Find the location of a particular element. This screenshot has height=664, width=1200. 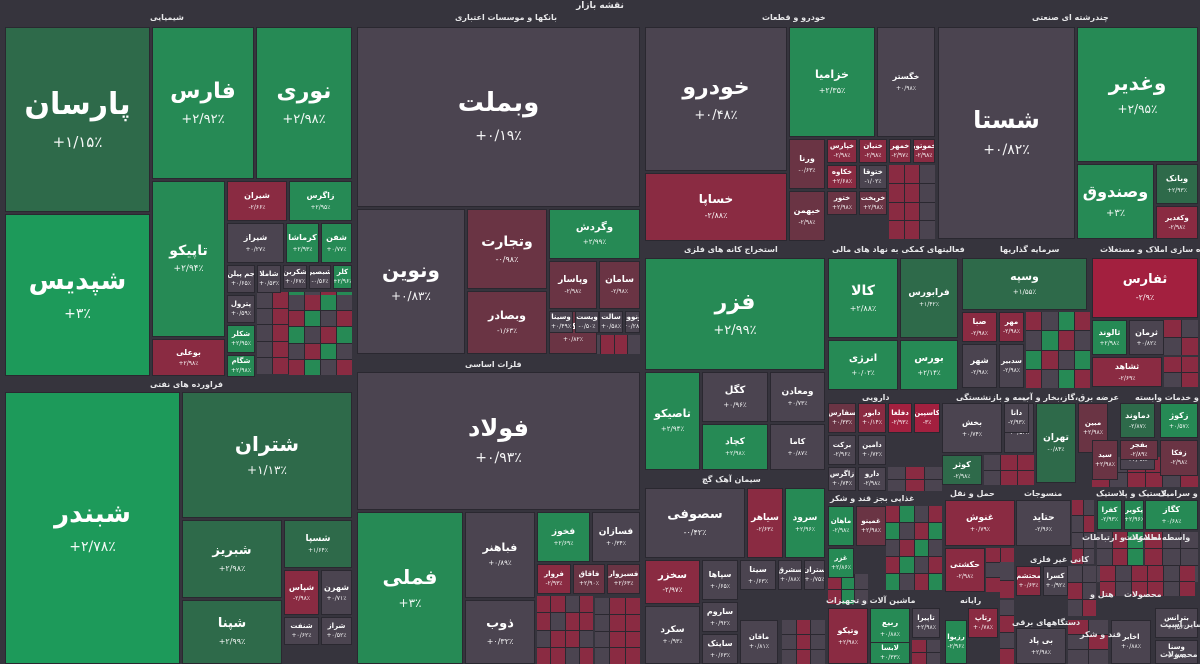

stock-tile: شهرن +۰/۷۱٪ is located at coordinates (336, 592).